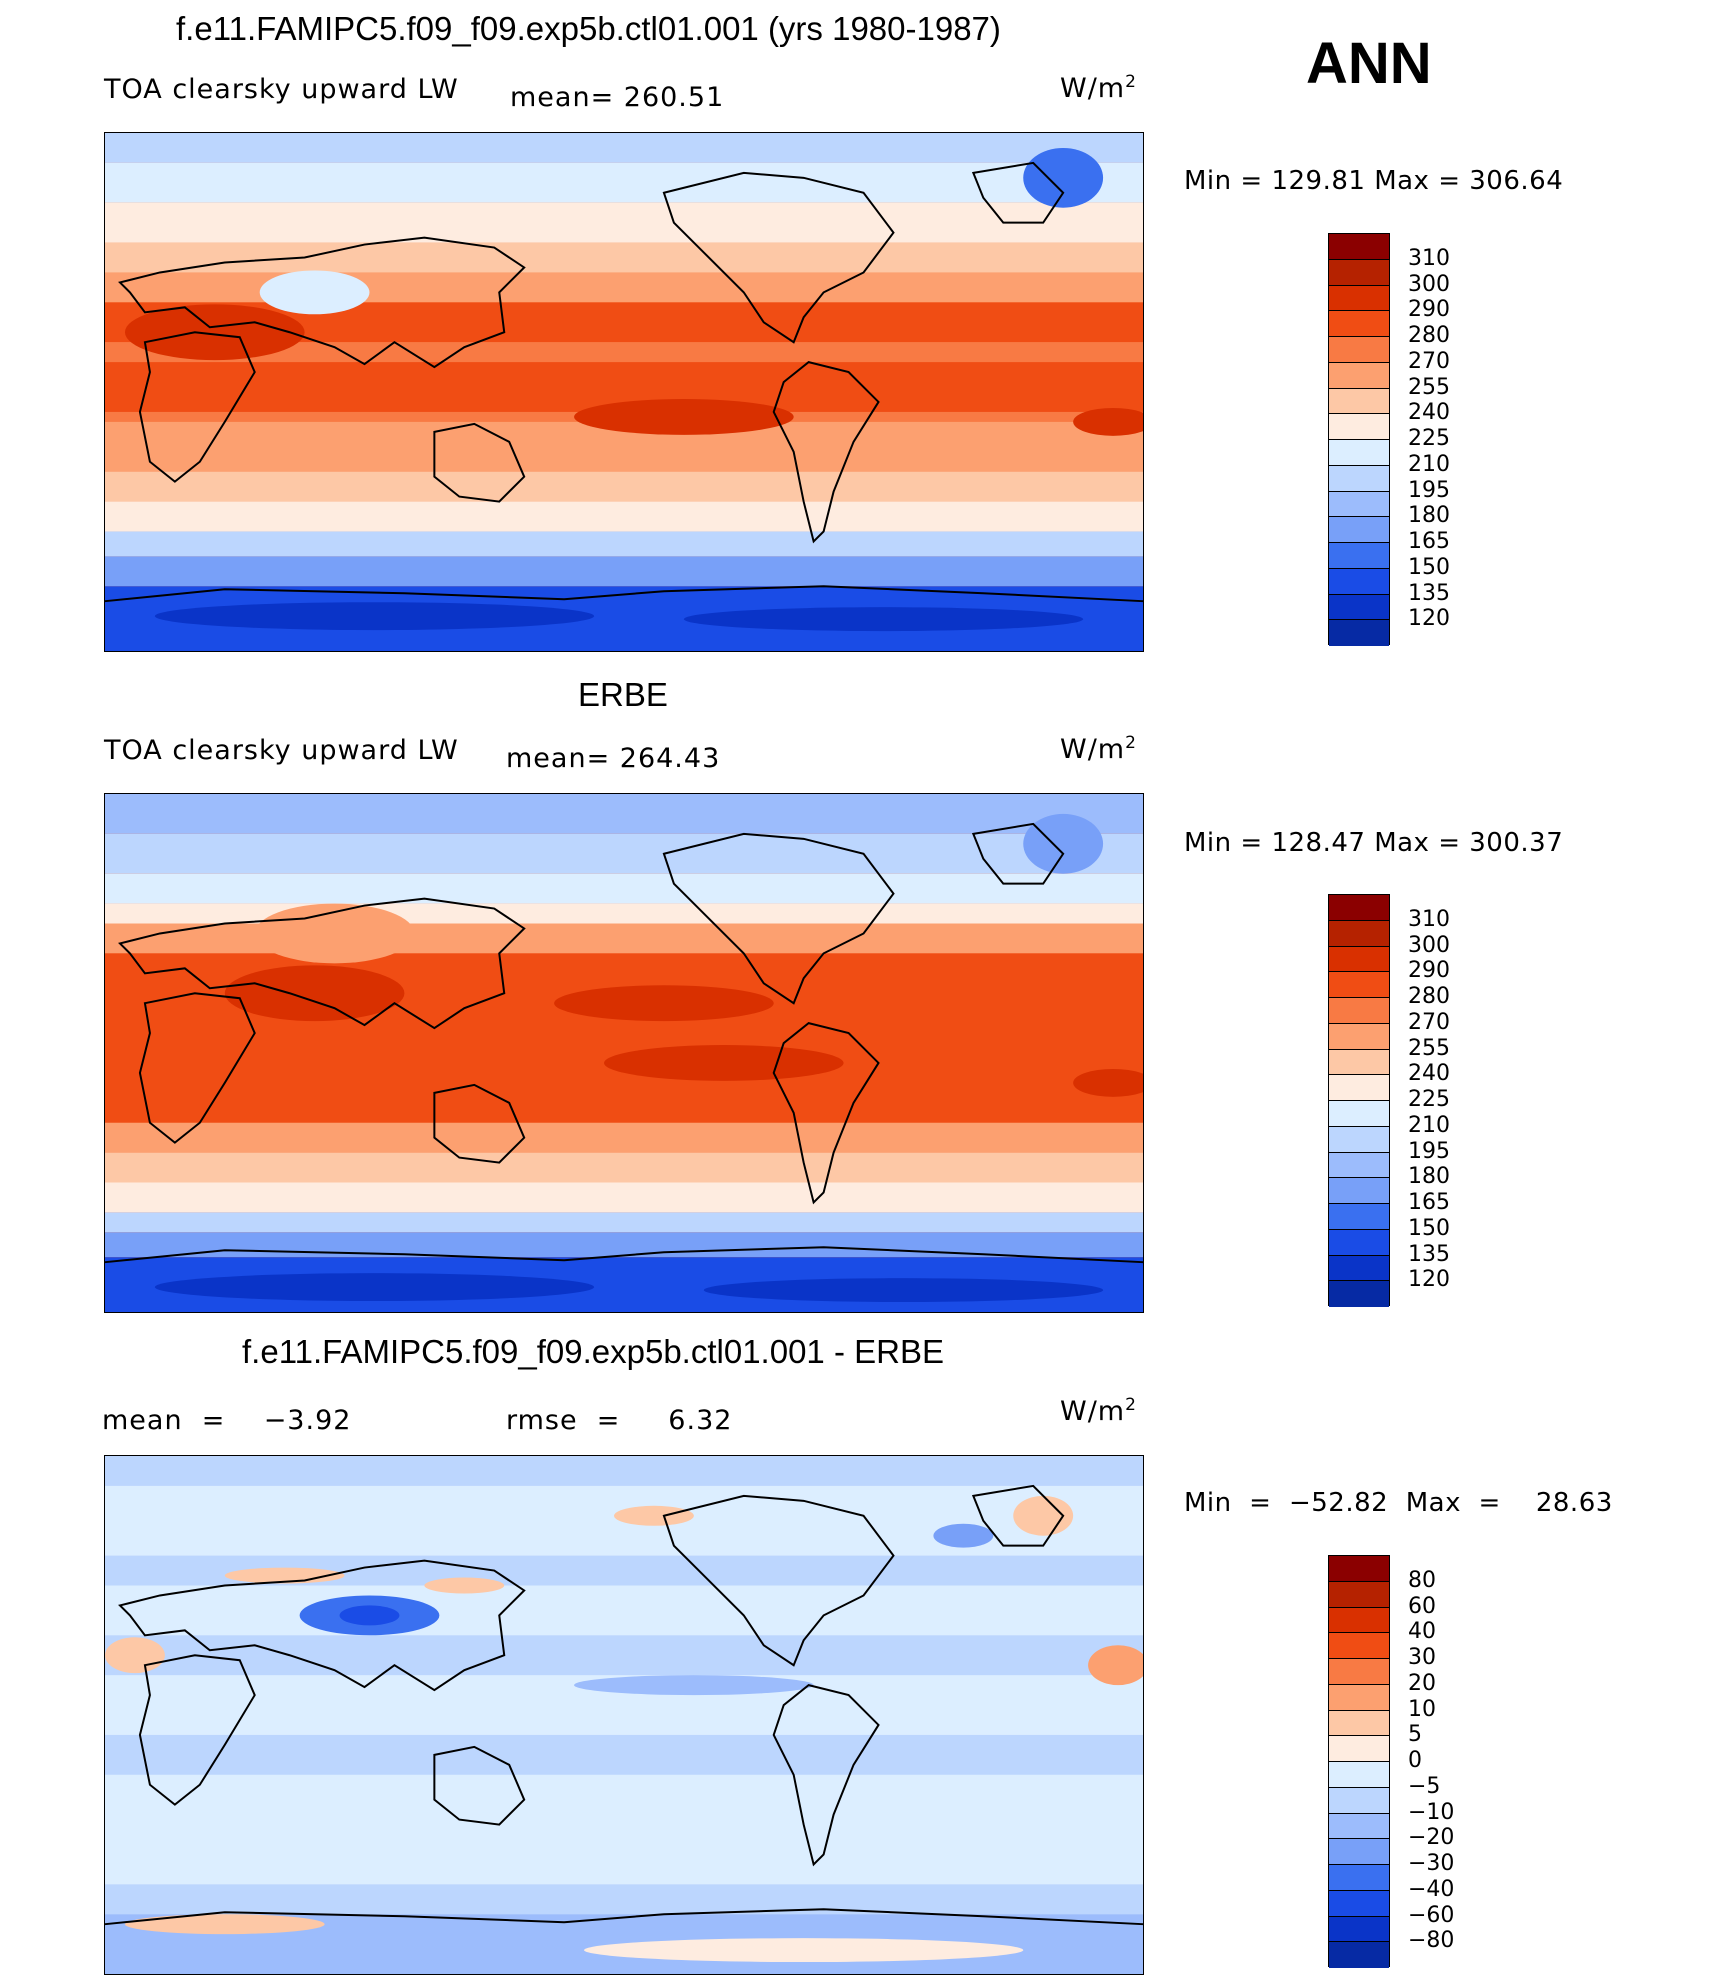 This screenshot has width=1710, height=1979. Describe the element at coordinates (281, 750) in the screenshot. I see `panel2-variable-label: TOA clearsky upward LW` at that location.